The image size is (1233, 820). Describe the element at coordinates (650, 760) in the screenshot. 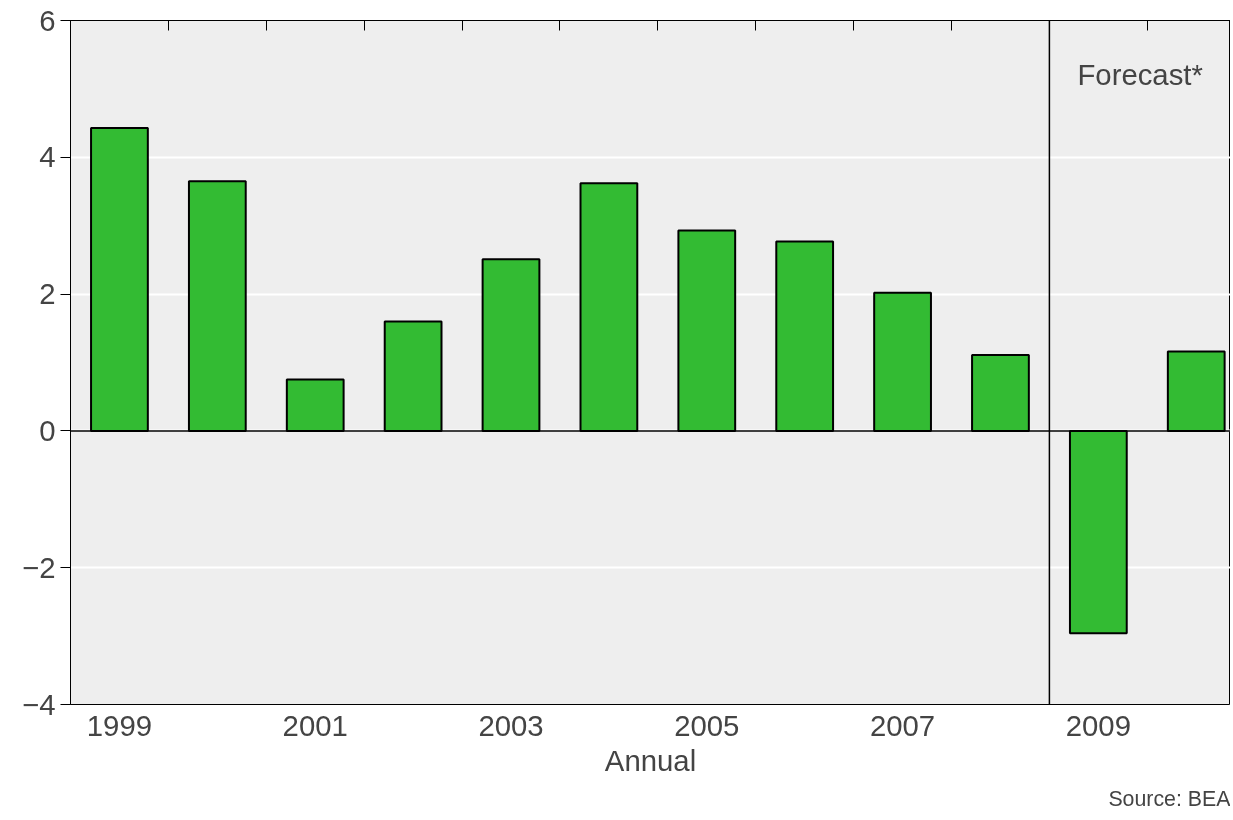

I see `x-axis-title: Annual` at that location.